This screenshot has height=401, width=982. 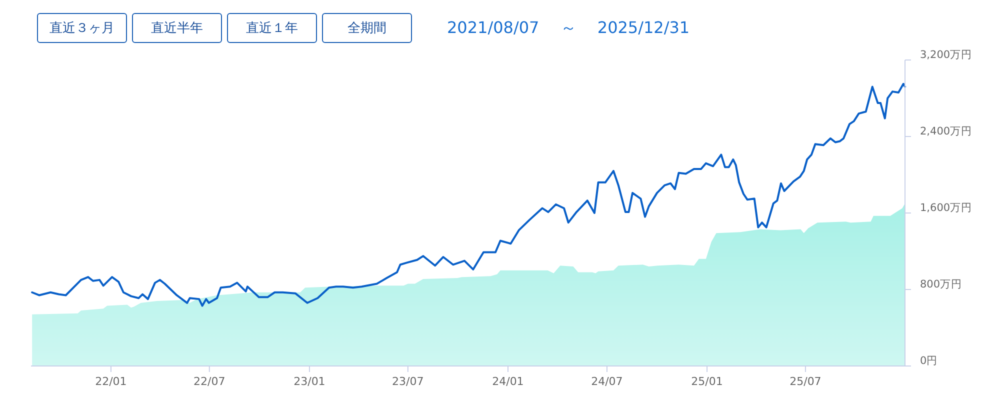 What do you see at coordinates (568, 28) in the screenshot?
I see `chart-subtitle: 2021/08/07 ～ 2025/12/31` at bounding box center [568, 28].